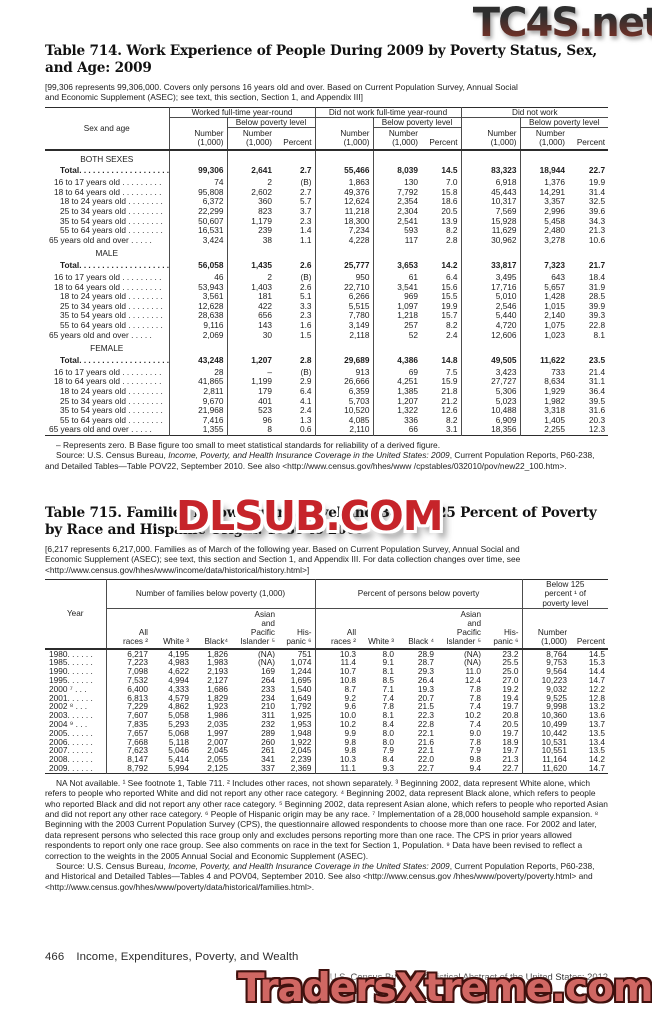  I want to click on value-cell: 8.1, so click(388, 672).